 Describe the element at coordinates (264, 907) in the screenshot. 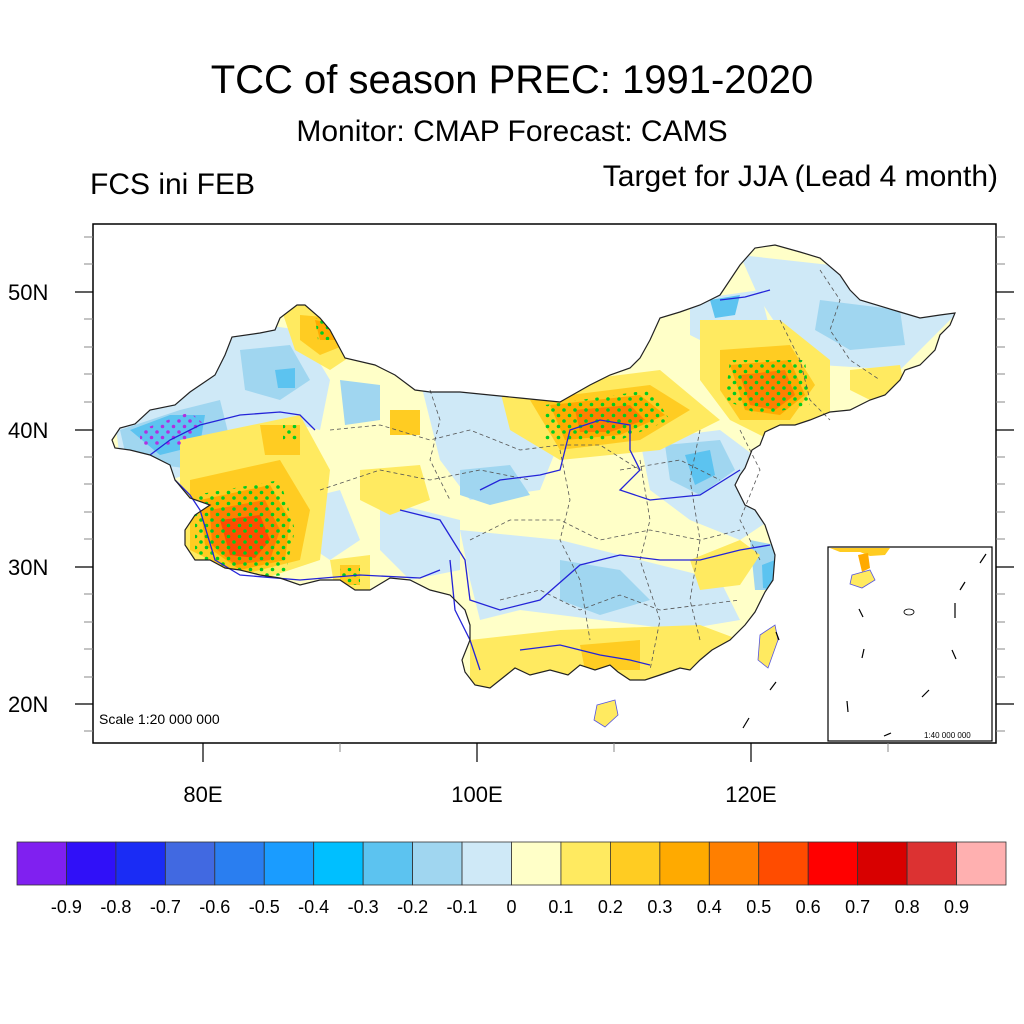

I see `colorbar-tick-label: -0.5` at that location.